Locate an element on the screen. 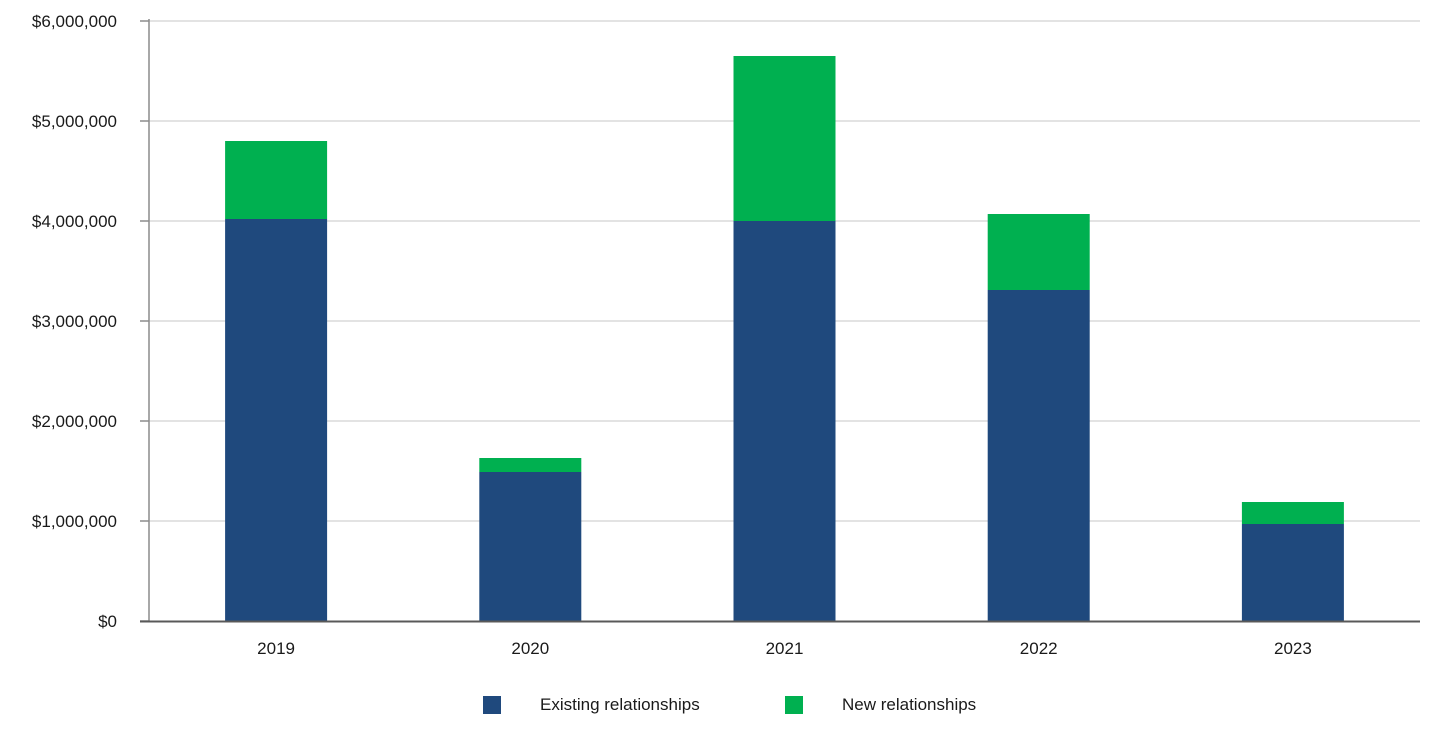 Image resolution: width=1440 pixels, height=746 pixels. bar-new-2022 is located at coordinates (1038, 252).